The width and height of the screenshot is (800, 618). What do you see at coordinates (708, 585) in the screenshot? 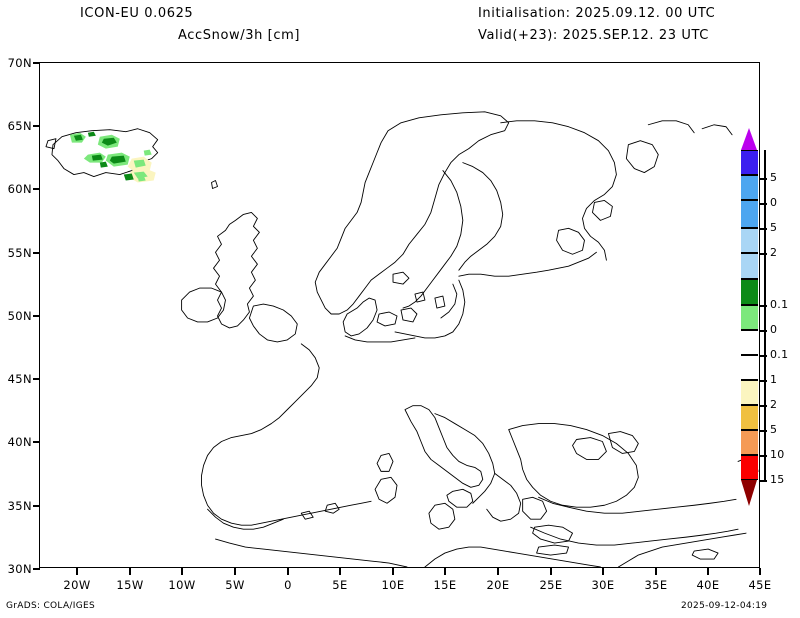
I see `x-axis-label-40e: 40E` at bounding box center [708, 585].